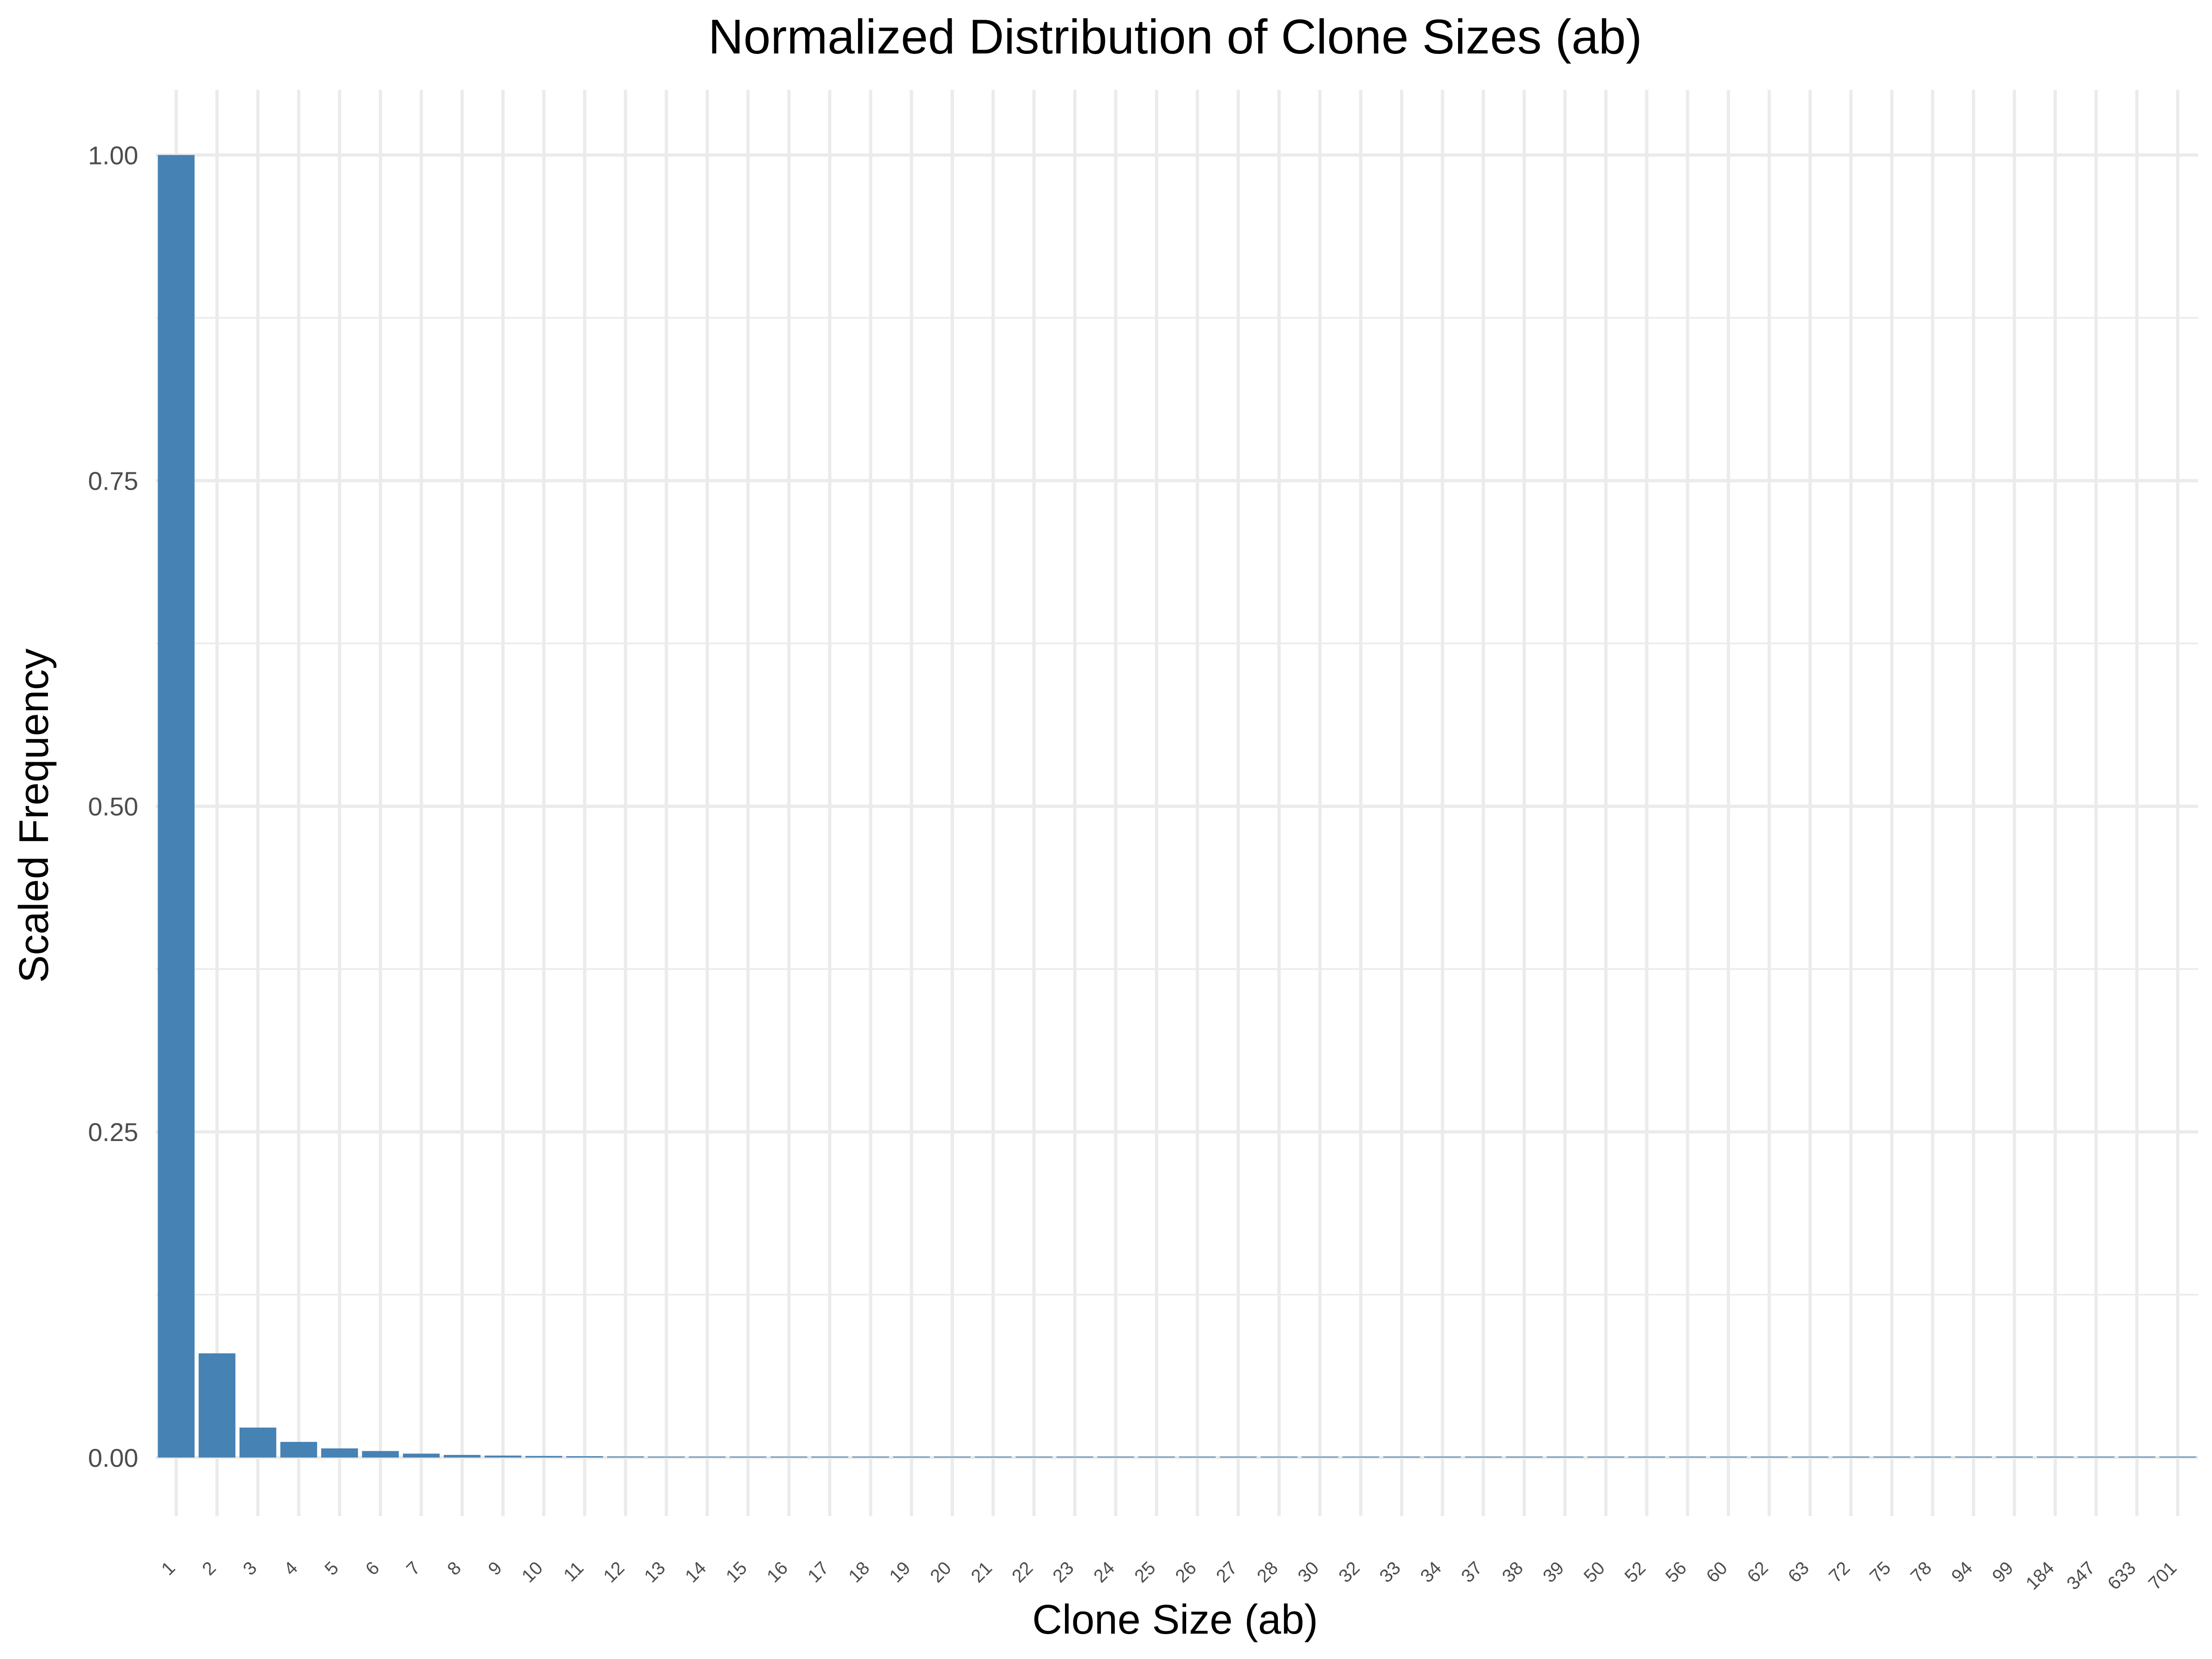  I want to click on x-tick-label: 10, so click(532, 1572).